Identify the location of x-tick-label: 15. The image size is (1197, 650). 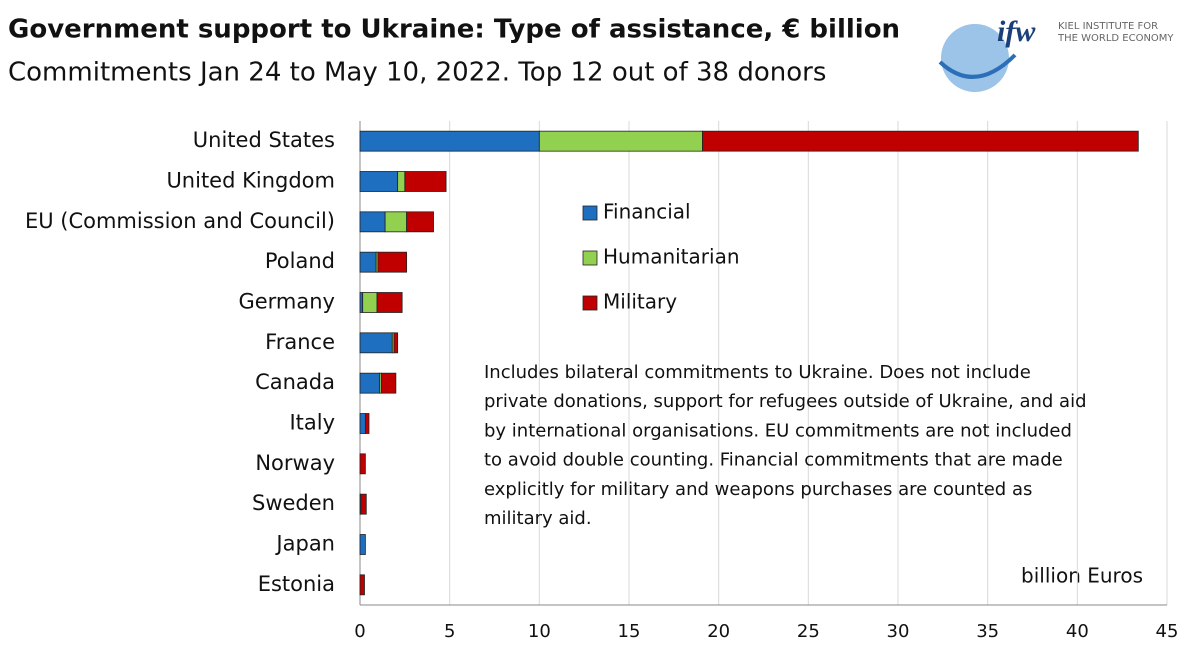
(629, 631).